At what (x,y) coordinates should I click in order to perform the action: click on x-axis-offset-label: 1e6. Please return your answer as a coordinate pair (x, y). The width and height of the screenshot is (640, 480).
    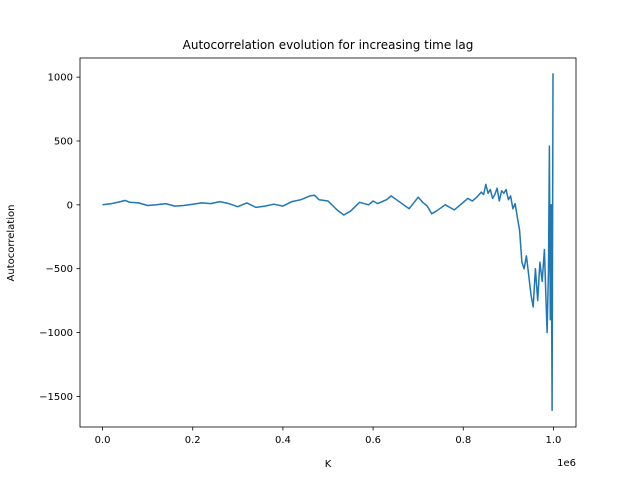
    Looking at the image, I should click on (566, 463).